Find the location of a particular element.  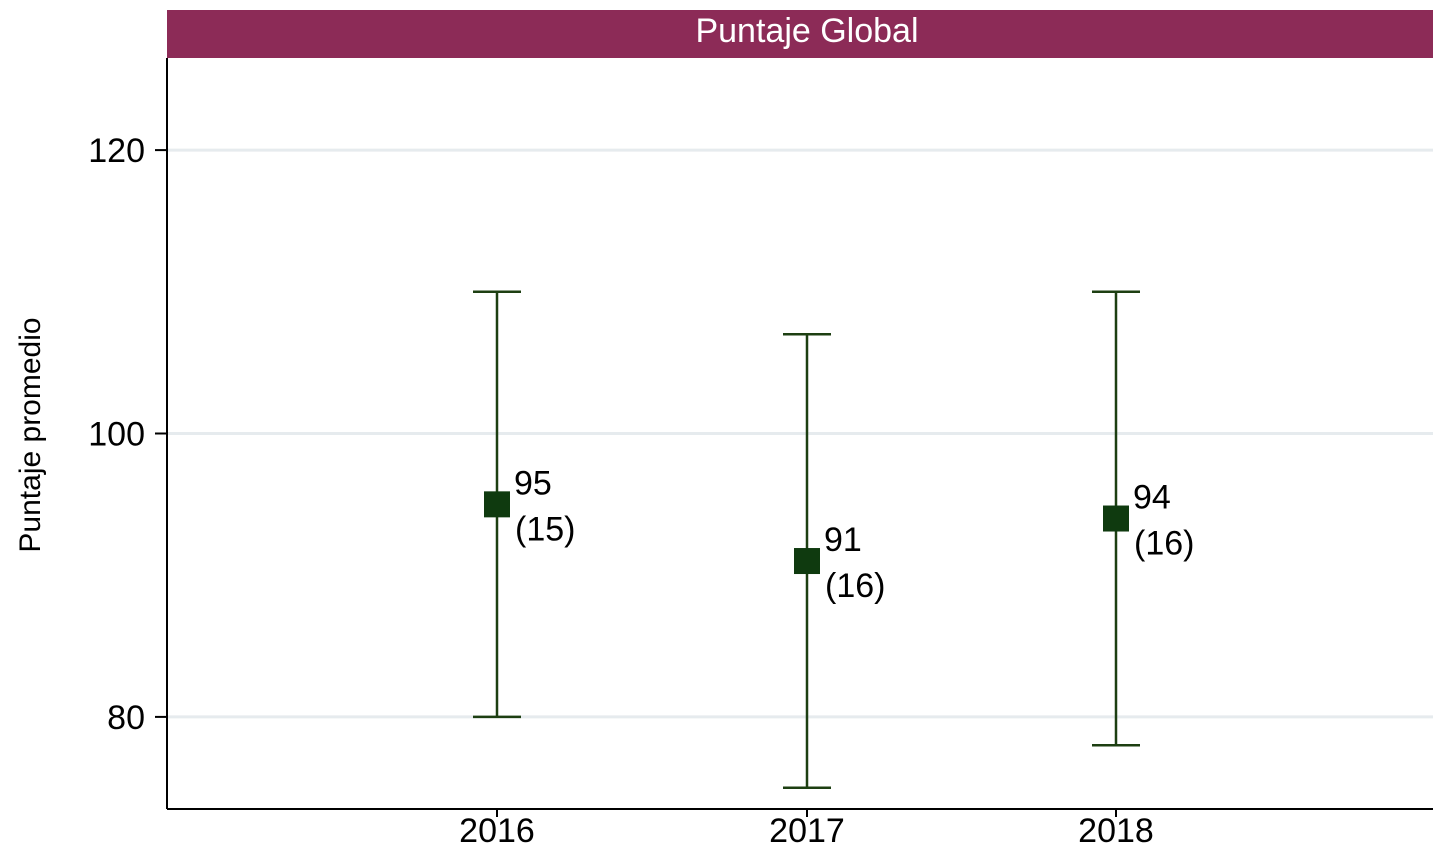

x-tick-label: 2016 is located at coordinates (497, 829).